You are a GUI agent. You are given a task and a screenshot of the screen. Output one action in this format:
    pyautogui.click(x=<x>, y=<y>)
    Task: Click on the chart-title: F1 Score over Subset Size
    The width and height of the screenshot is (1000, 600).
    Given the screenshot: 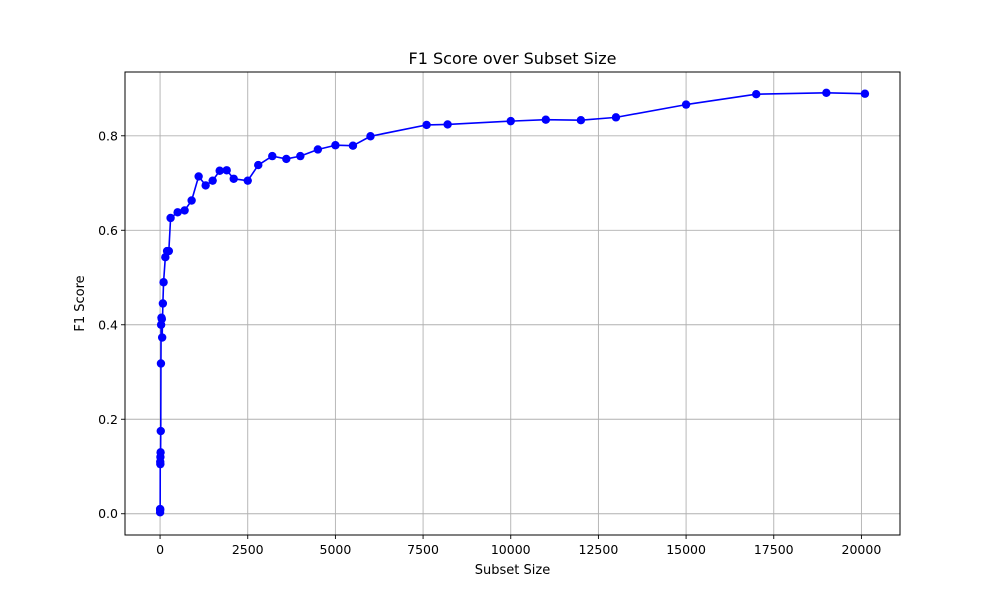 What is the action you would take?
    pyautogui.click(x=513, y=58)
    